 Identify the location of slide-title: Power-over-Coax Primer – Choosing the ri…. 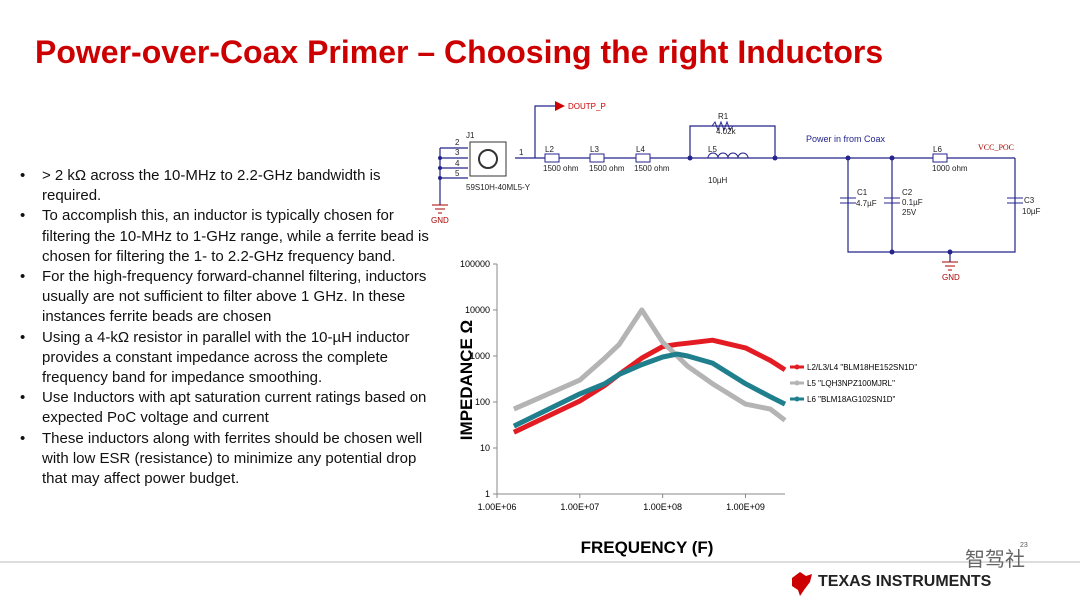
(459, 52).